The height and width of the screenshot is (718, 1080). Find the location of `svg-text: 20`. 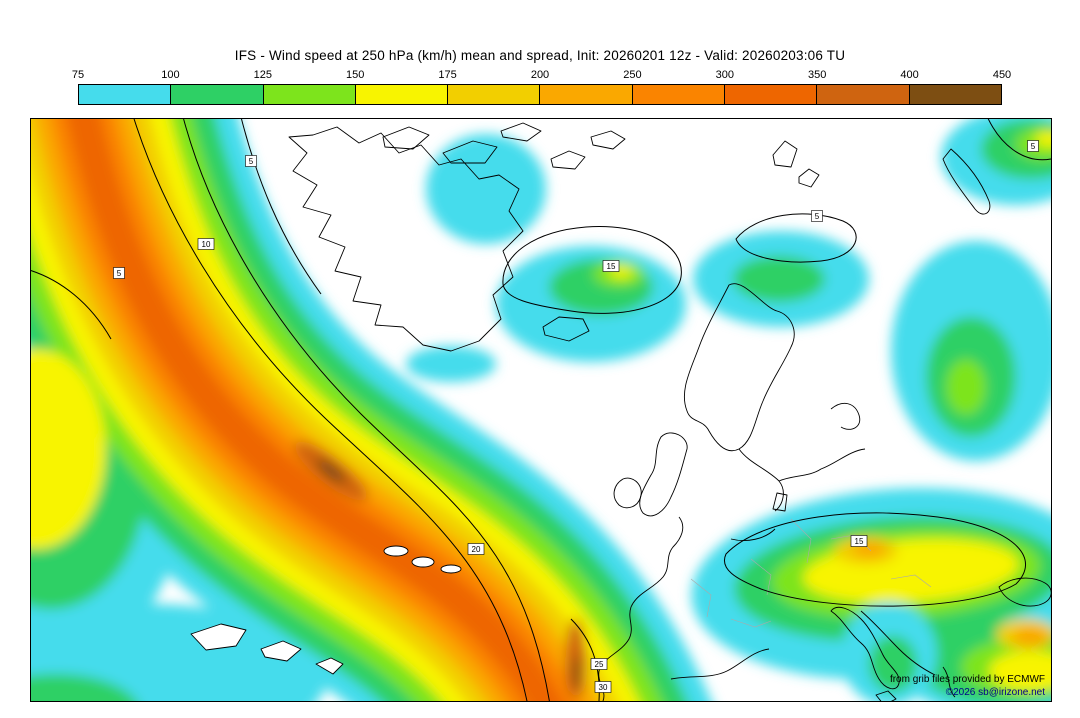

svg-text: 20 is located at coordinates (476, 549).